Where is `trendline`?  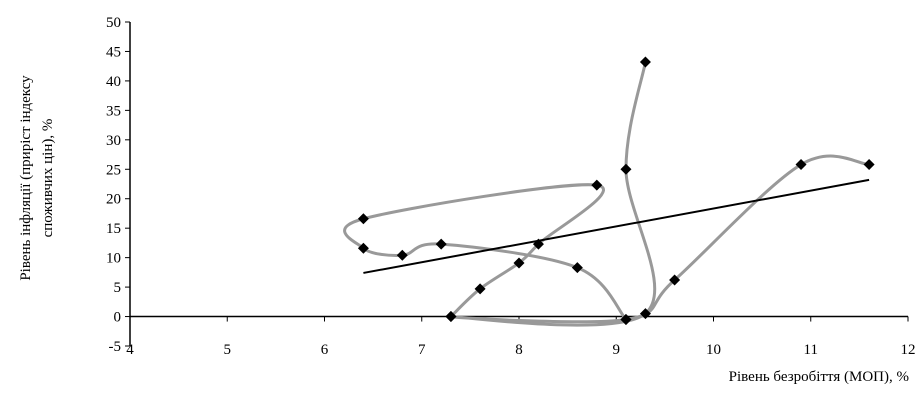
trendline is located at coordinates (616, 226).